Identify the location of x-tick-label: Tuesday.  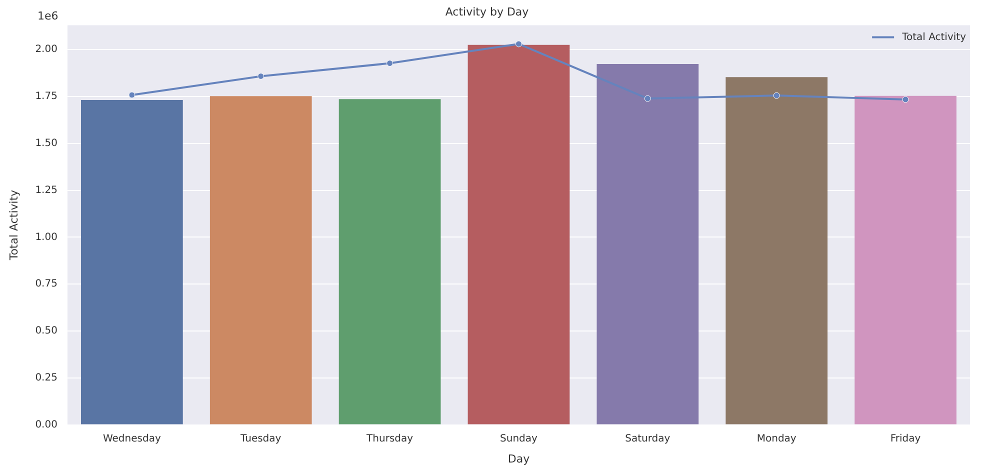
(261, 438).